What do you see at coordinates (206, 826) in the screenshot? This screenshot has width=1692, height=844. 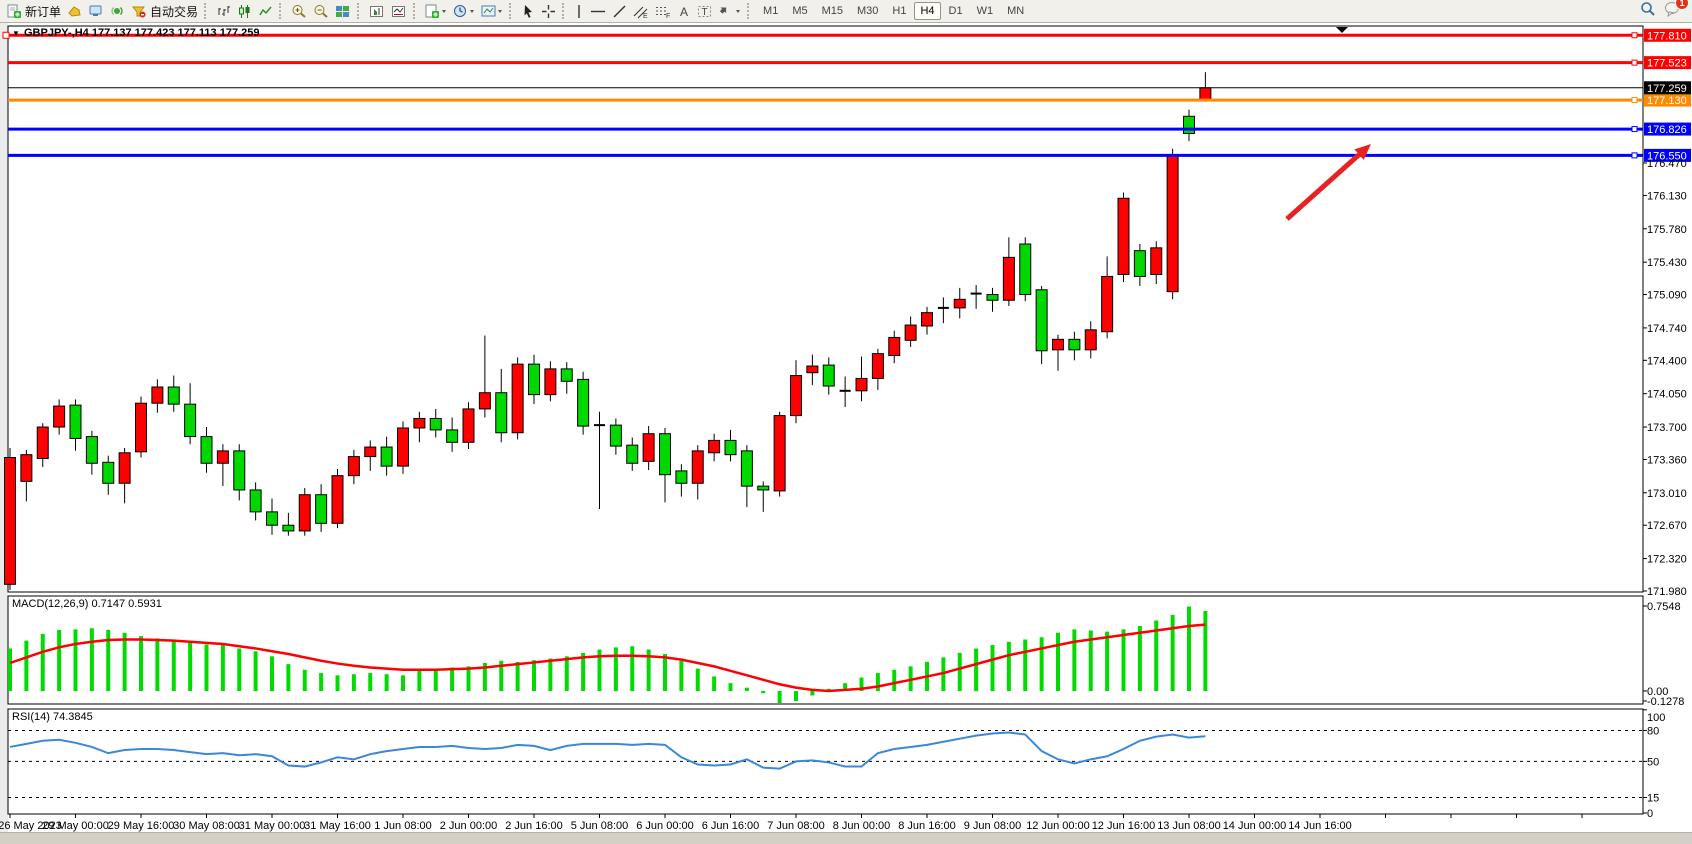 I see `svg-text: 30 May 08:00` at bounding box center [206, 826].